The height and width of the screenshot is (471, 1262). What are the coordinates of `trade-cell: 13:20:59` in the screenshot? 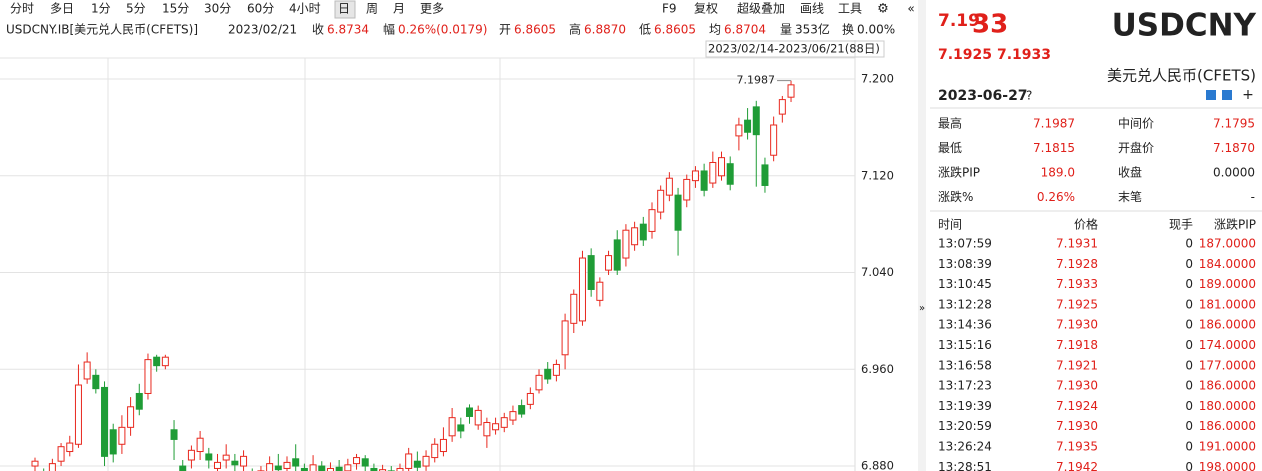 It's located at (965, 426).